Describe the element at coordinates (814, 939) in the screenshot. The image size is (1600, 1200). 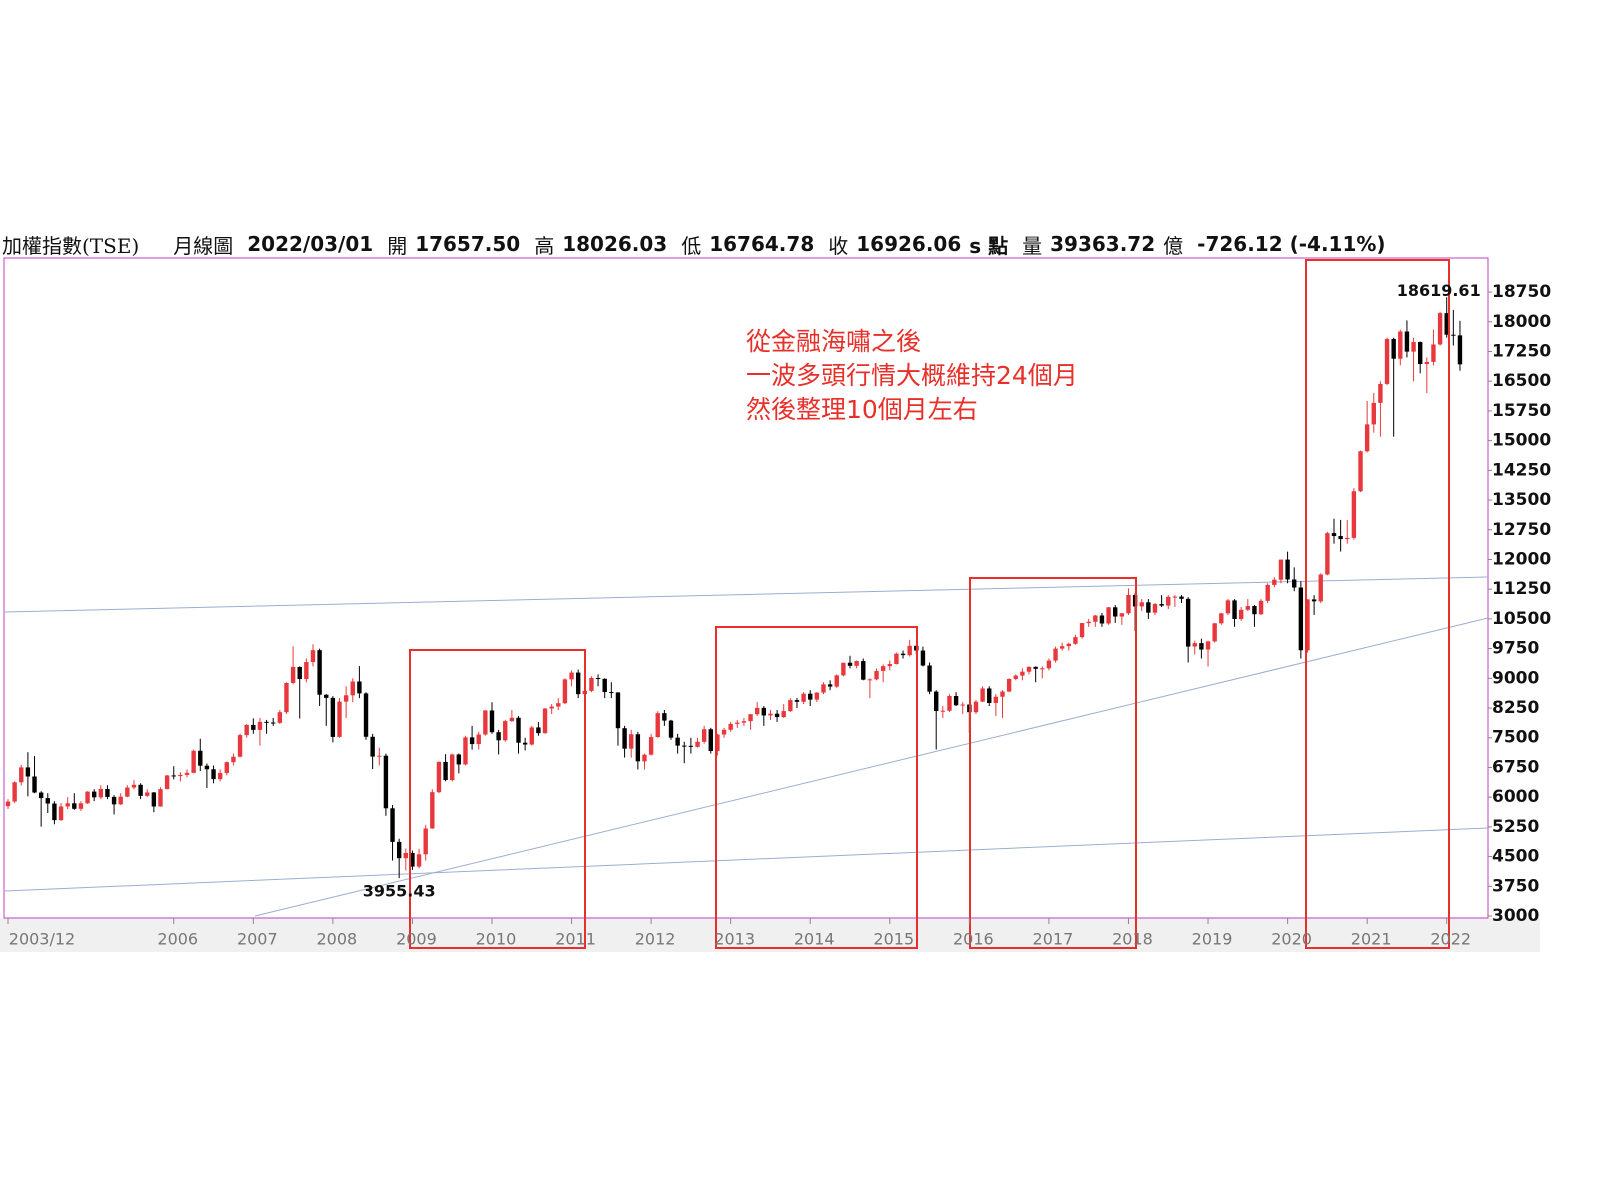
I see `x-tick-label: 2014` at that location.